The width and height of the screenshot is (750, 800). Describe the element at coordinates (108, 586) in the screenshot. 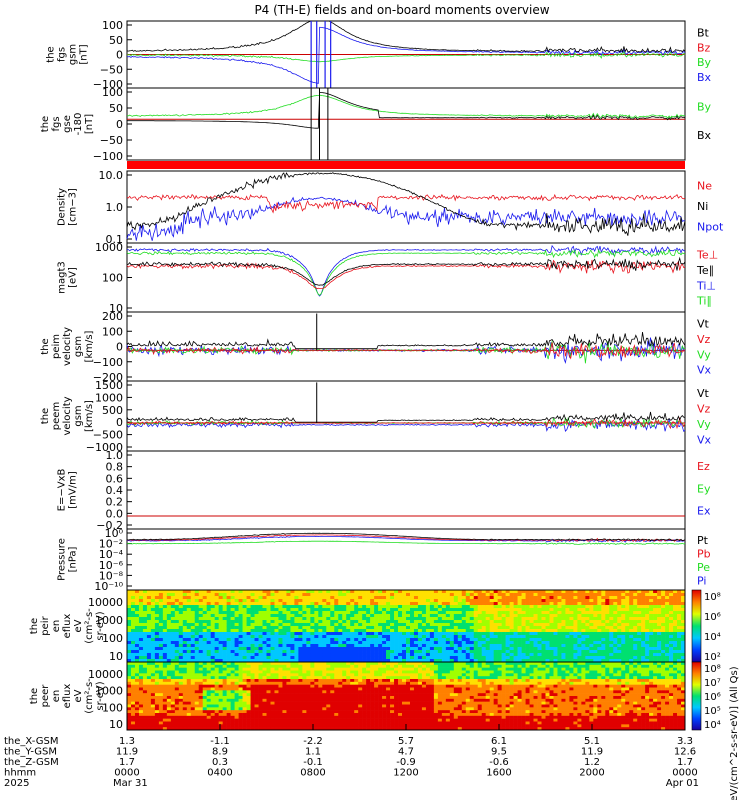

I see `ytick-label: 10⁻¹⁰` at that location.